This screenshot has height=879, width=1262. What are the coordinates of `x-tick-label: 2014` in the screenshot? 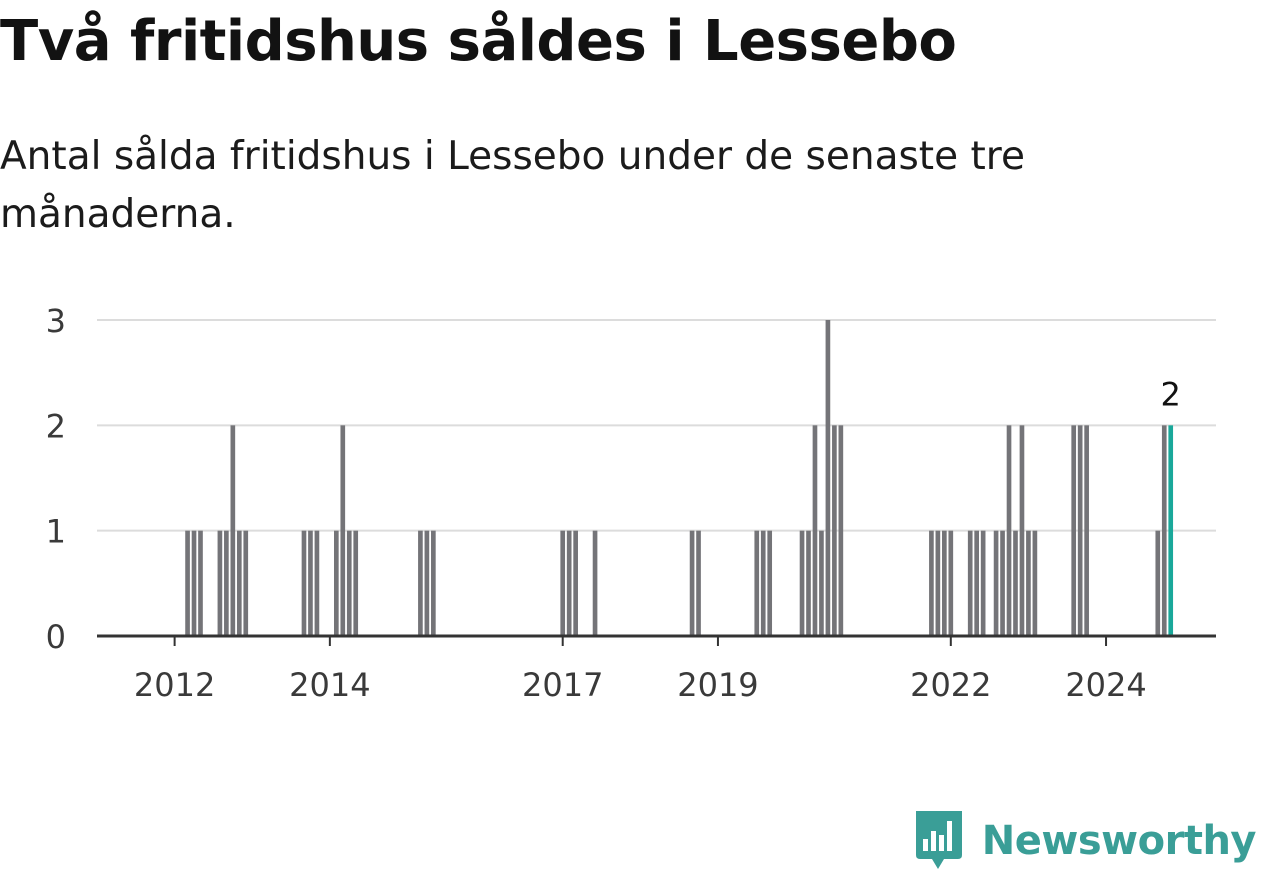 It's located at (329, 685).